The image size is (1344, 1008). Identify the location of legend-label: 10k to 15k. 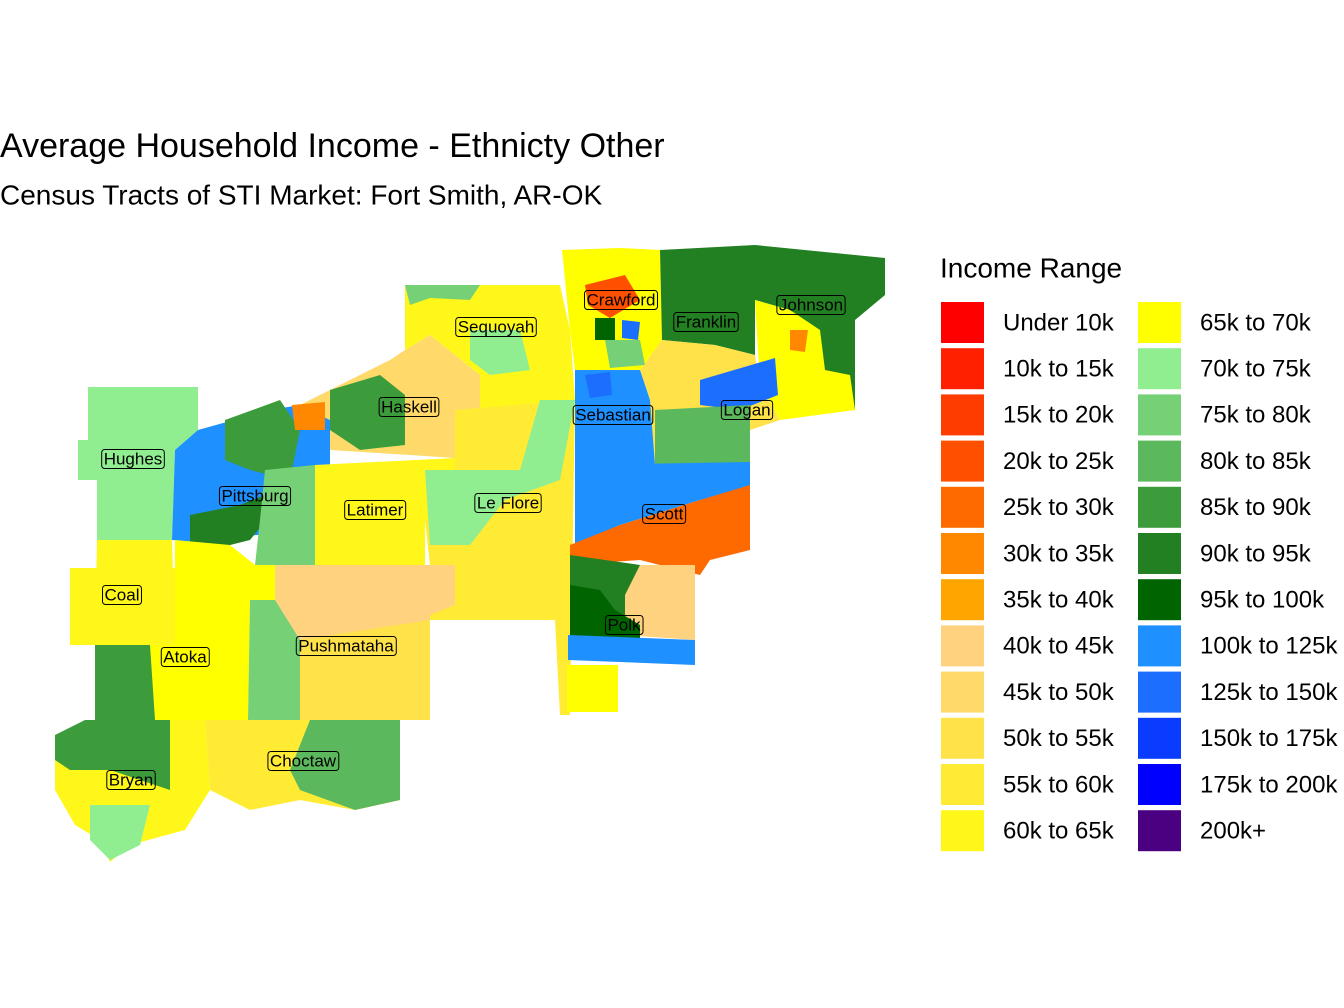
(1059, 369).